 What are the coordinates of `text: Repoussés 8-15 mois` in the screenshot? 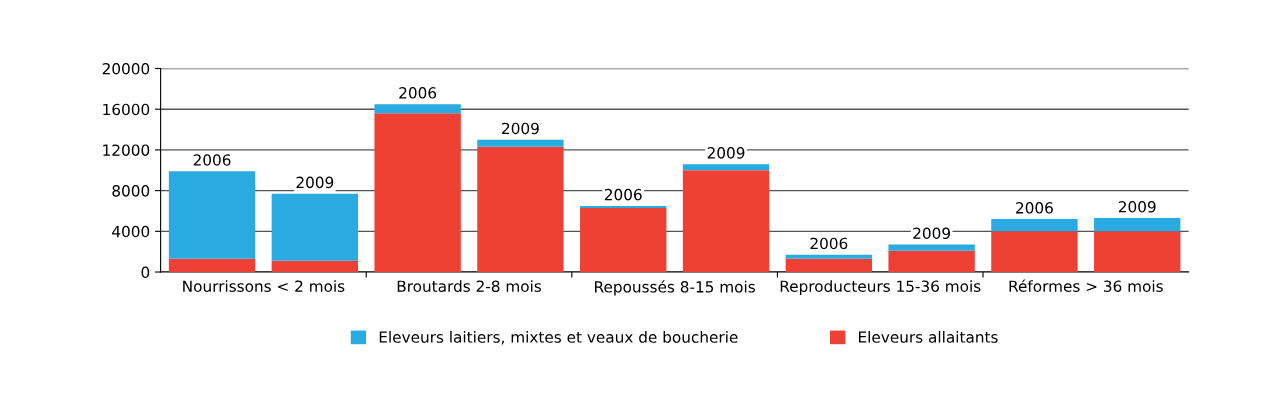 It's located at (675, 288).